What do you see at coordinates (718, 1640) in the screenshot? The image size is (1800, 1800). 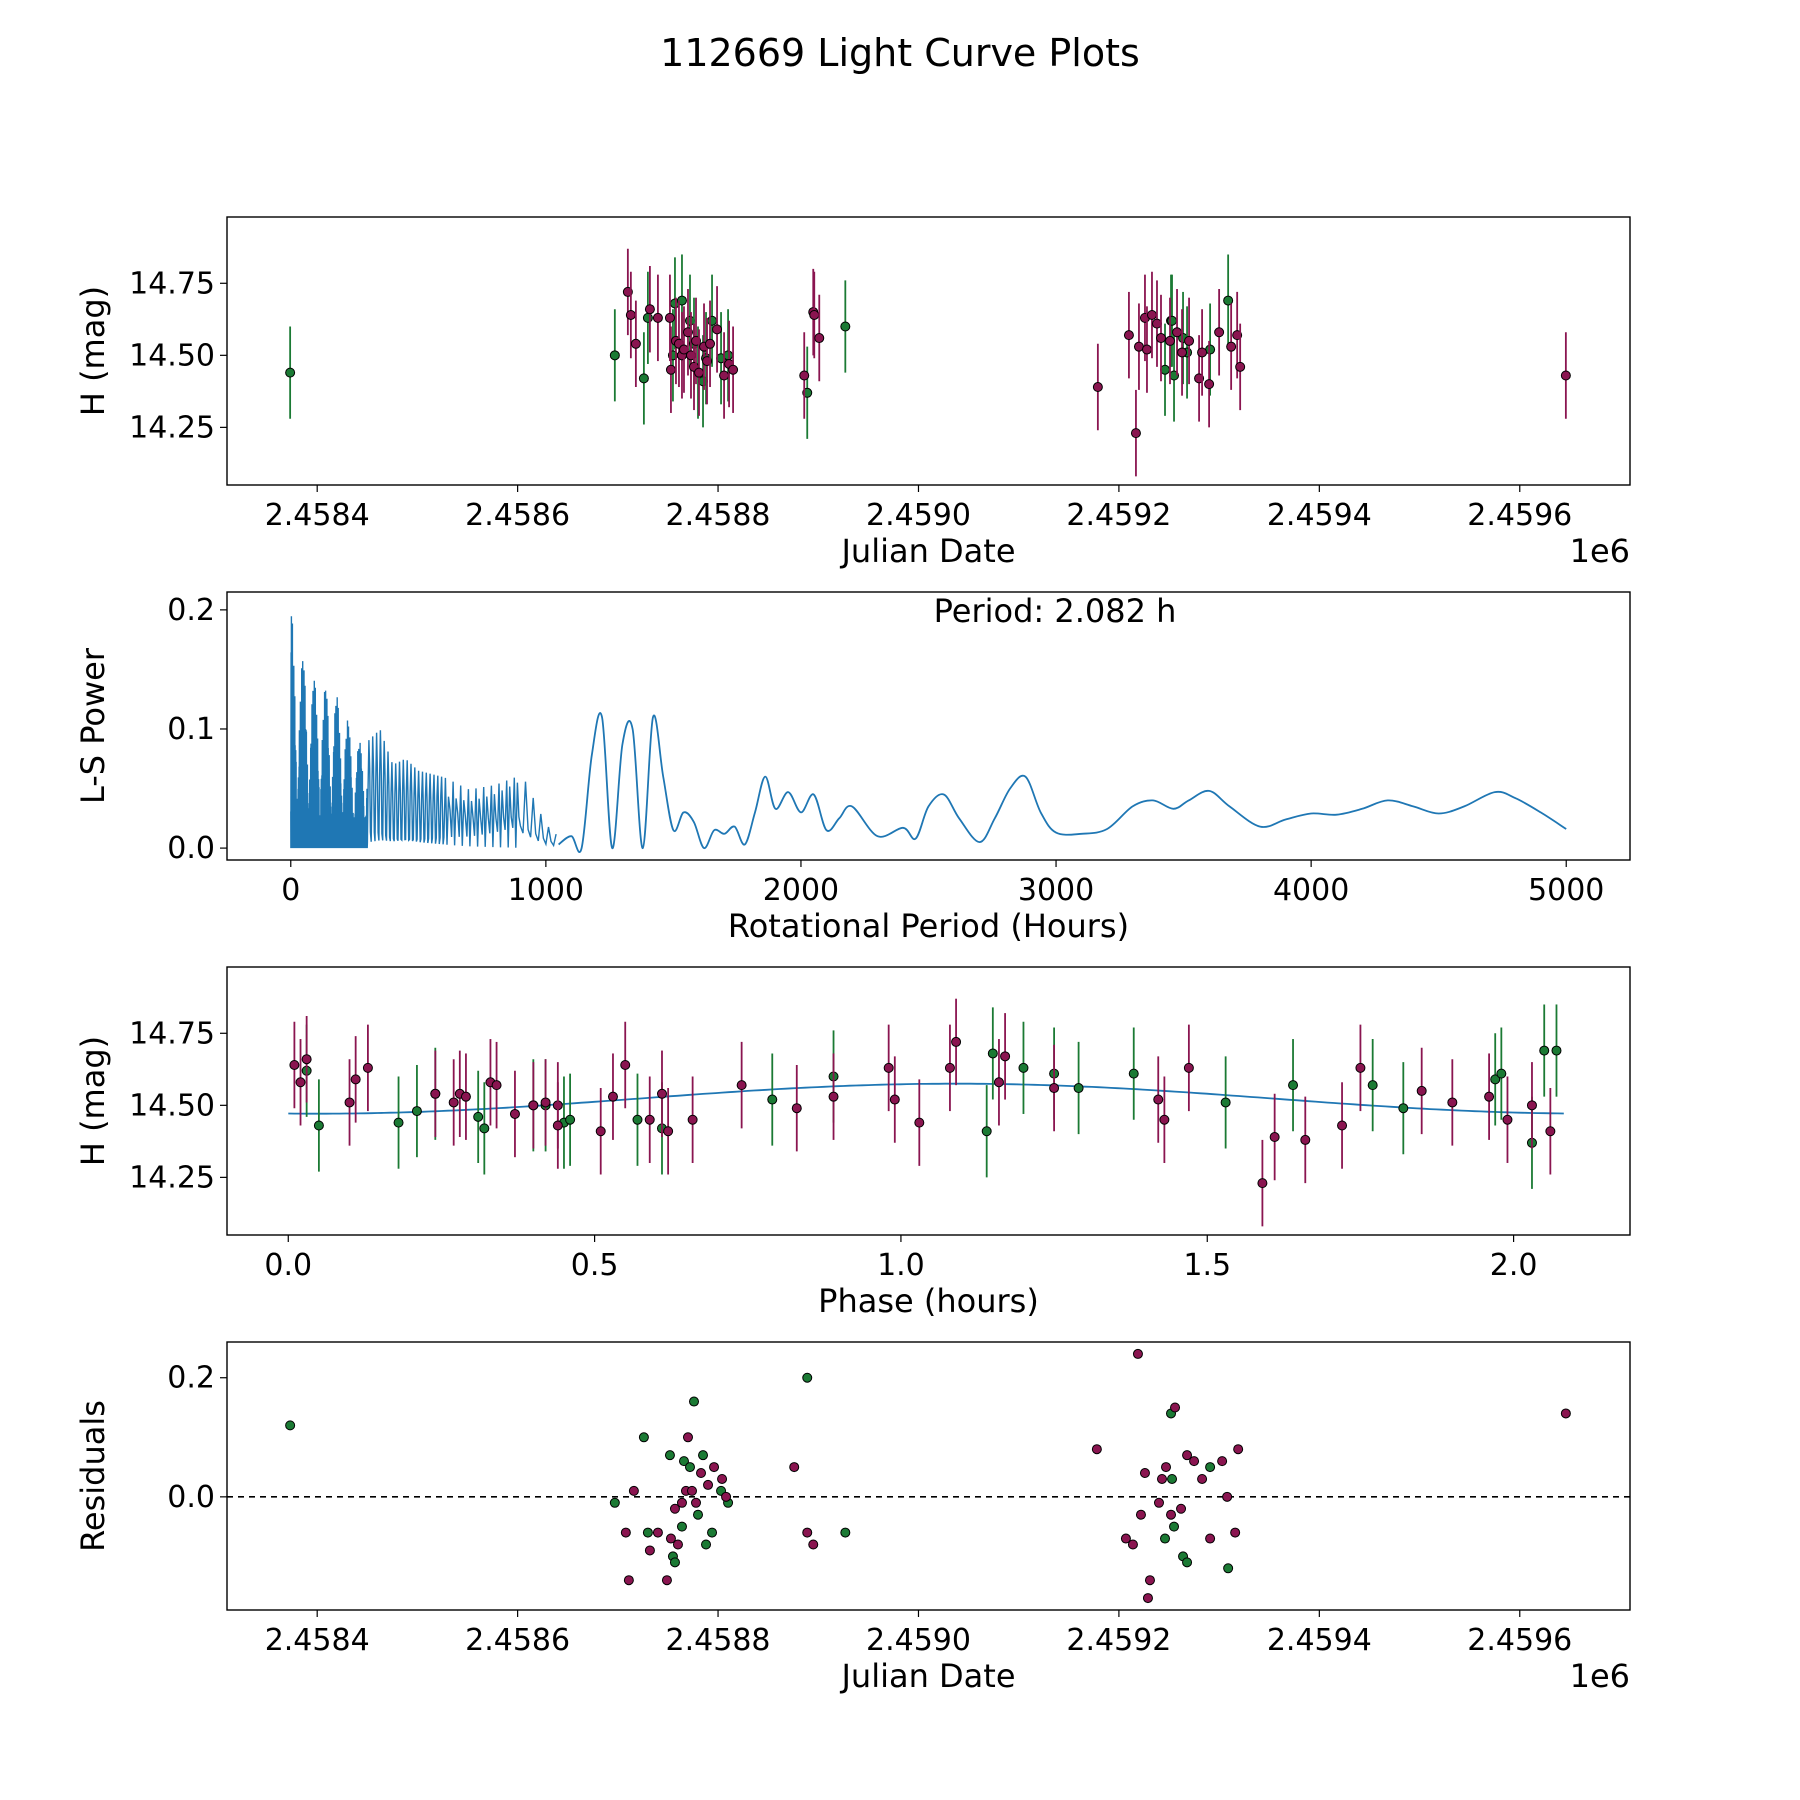 I see `x-tick-label: 2.4588` at bounding box center [718, 1640].